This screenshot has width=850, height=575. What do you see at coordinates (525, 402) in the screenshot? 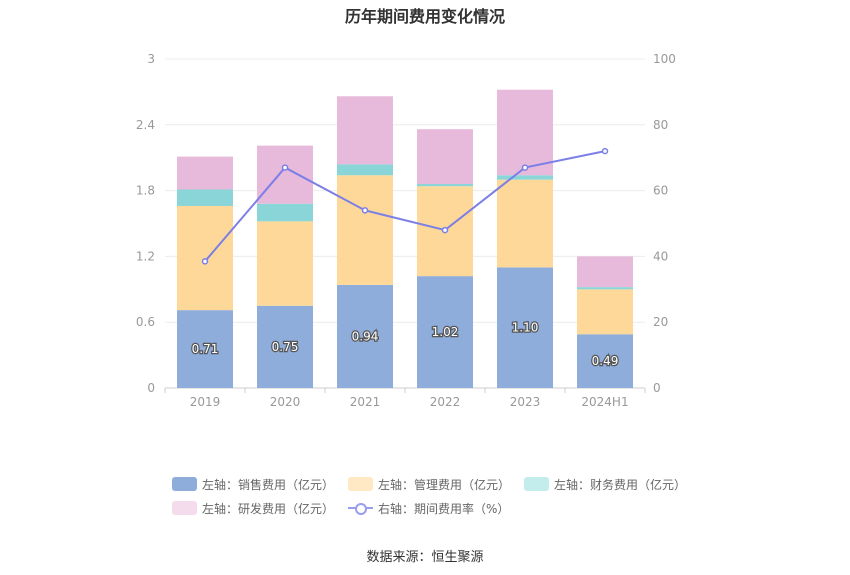
I see `x-tick-label: 2023` at bounding box center [525, 402].